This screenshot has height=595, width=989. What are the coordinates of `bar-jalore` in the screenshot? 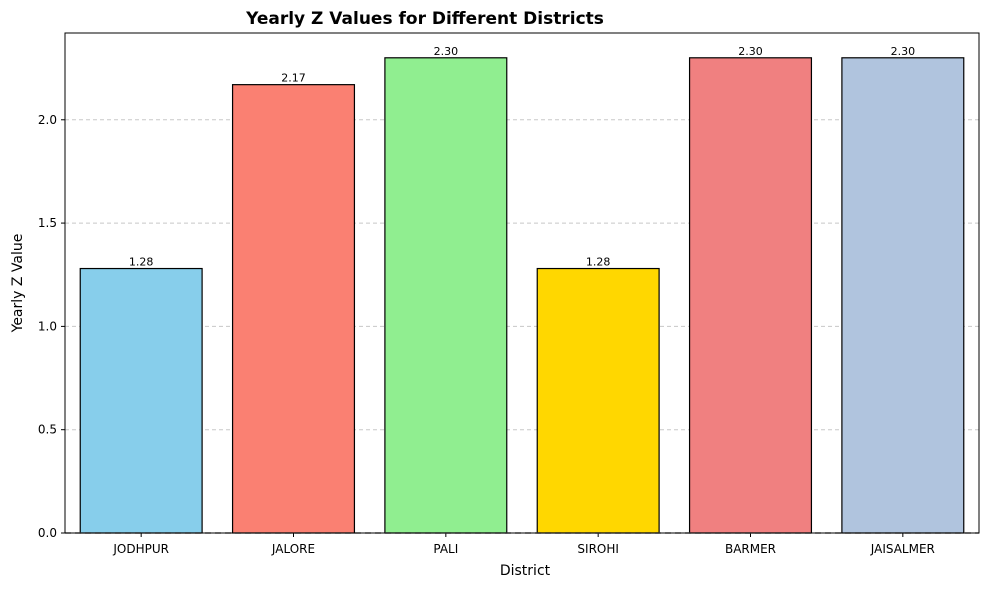 It's located at (293, 309).